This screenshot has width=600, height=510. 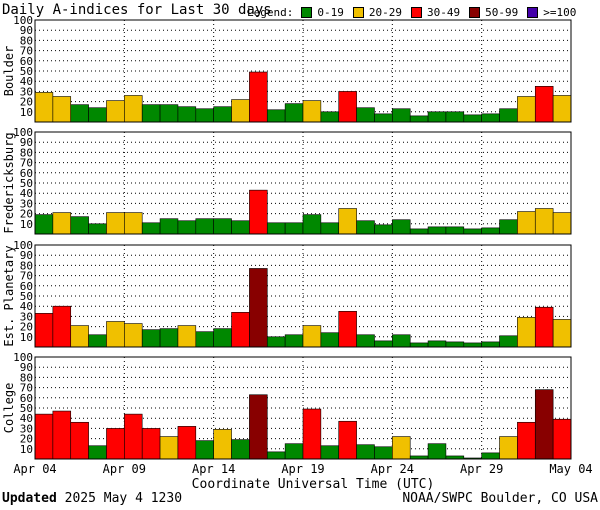 I want to click on source-label: NOAA/SWPC Boulder, CO USA, so click(x=500, y=498).